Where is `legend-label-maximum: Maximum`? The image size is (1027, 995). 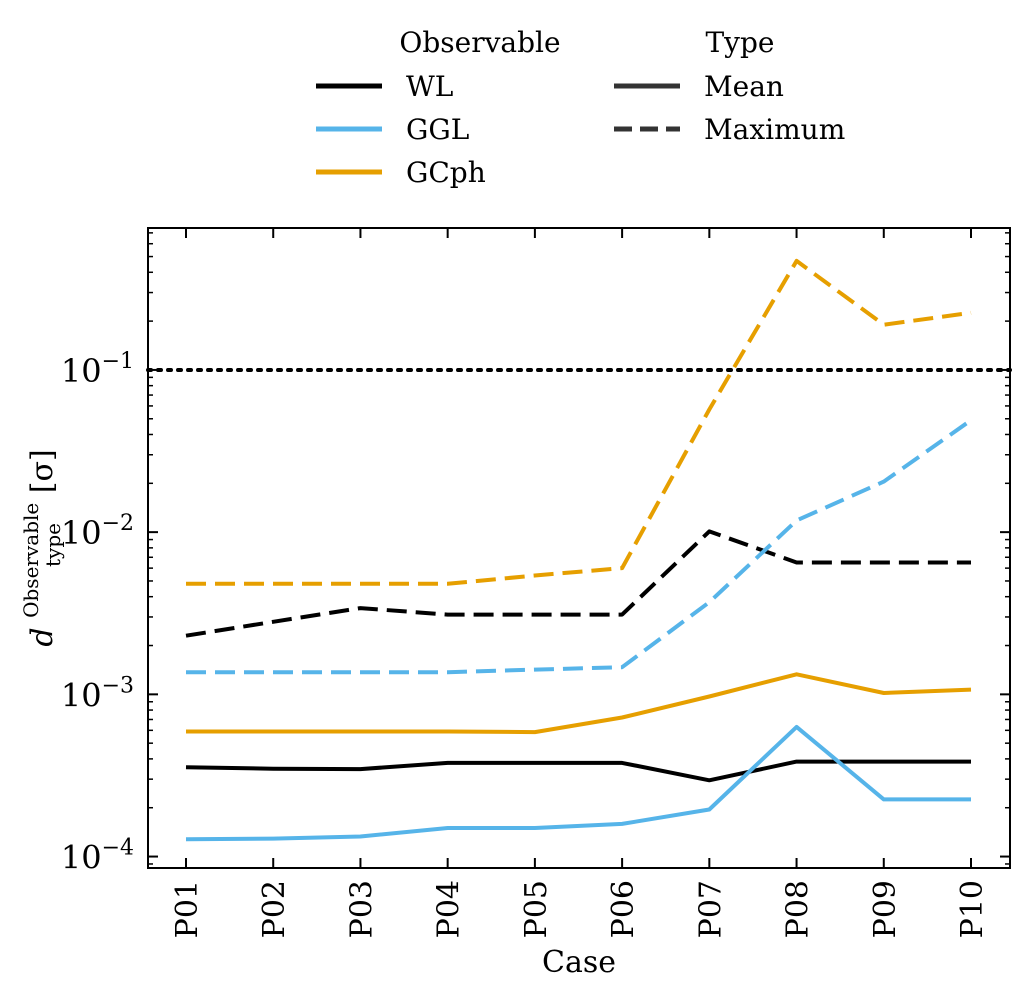 legend-label-maximum: Maximum is located at coordinates (774, 129).